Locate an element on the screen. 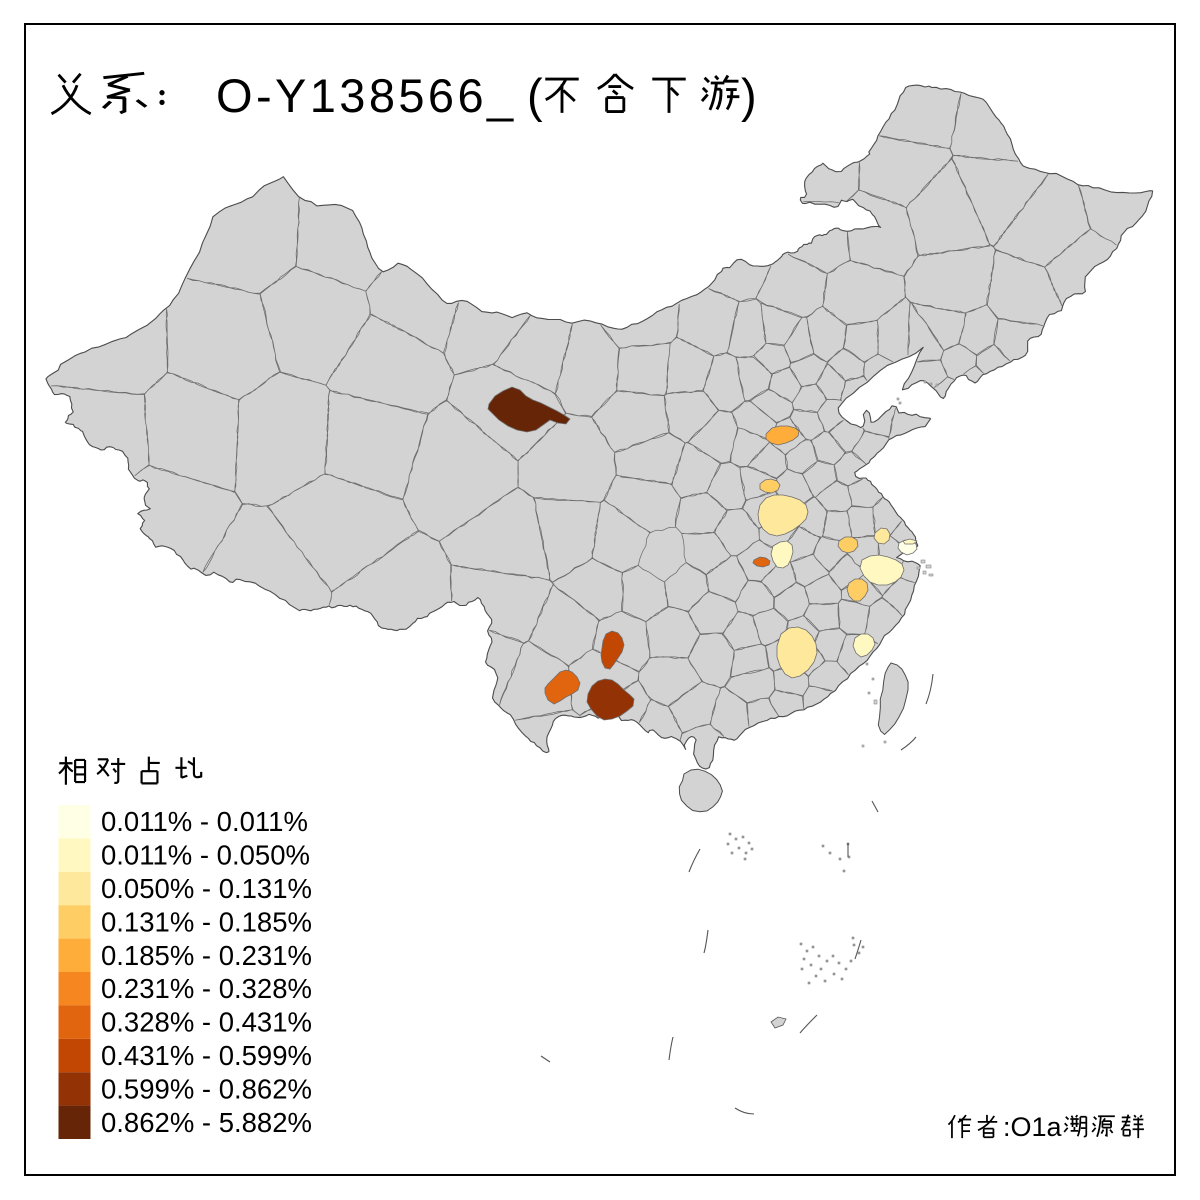 Image resolution: width=1200 pixels, height=1200 pixels. svg-text: 0.431% - 0.599% is located at coordinates (206, 1055).